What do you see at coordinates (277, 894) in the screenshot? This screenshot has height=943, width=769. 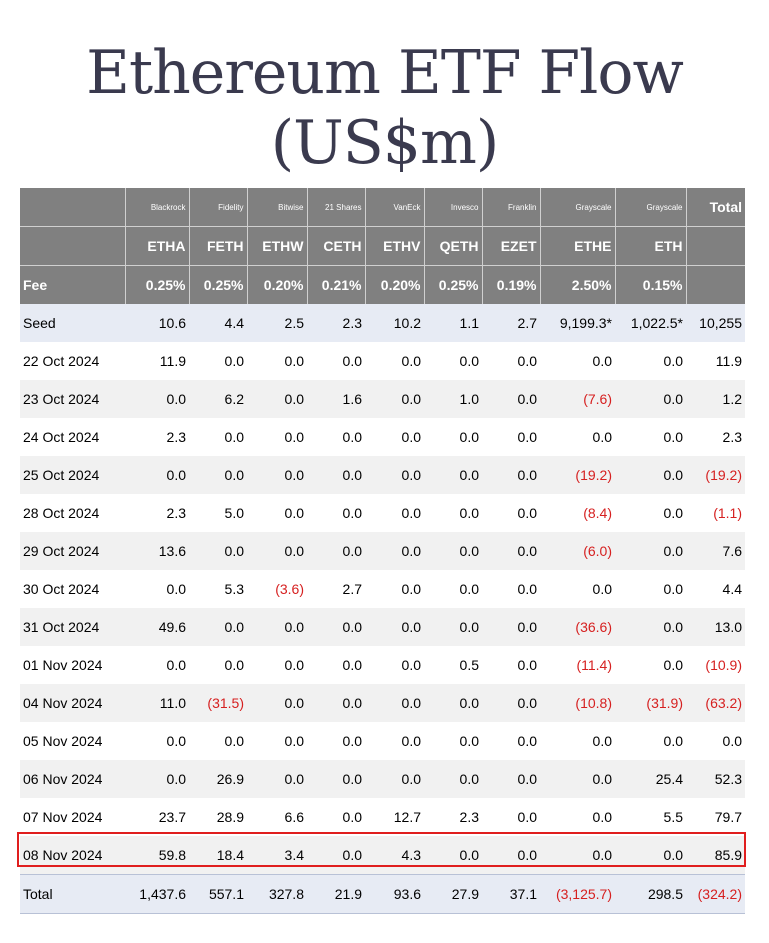 I see `flow-cell: 327.8` at bounding box center [277, 894].